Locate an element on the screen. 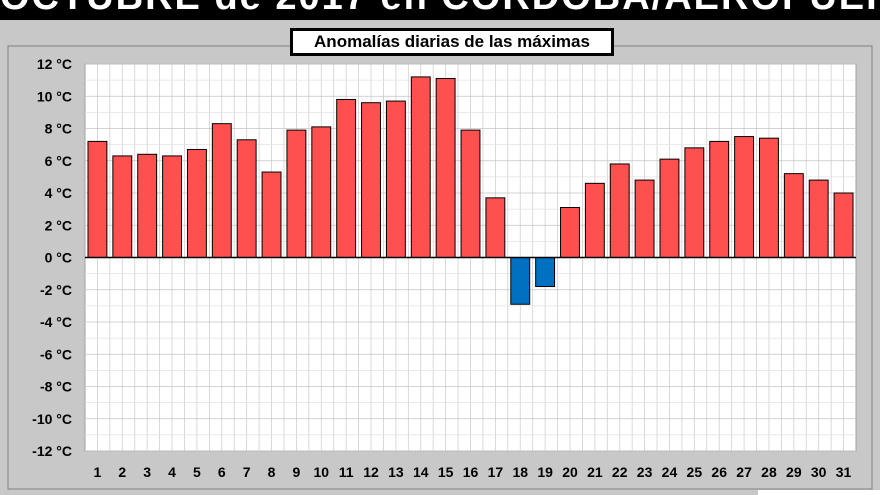 Image resolution: width=880 pixels, height=495 pixels. x-tick-label: 31 is located at coordinates (844, 472).